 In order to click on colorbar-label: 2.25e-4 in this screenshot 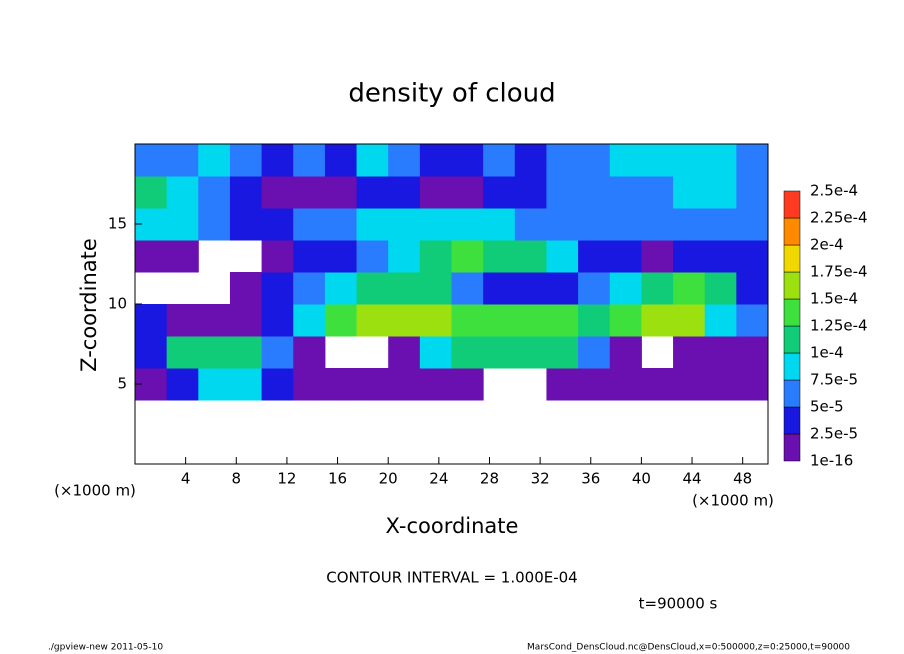, I will do `click(839, 218)`.